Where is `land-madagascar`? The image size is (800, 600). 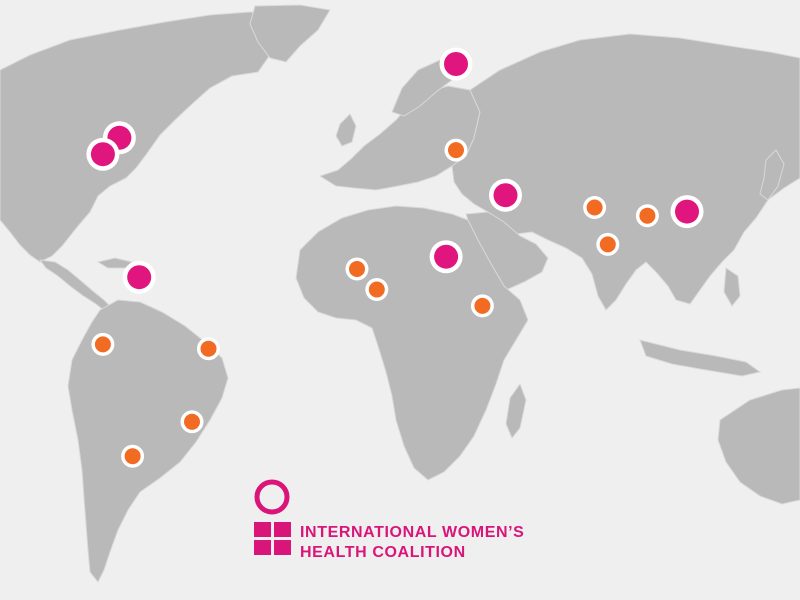 land-madagascar is located at coordinates (516, 410).